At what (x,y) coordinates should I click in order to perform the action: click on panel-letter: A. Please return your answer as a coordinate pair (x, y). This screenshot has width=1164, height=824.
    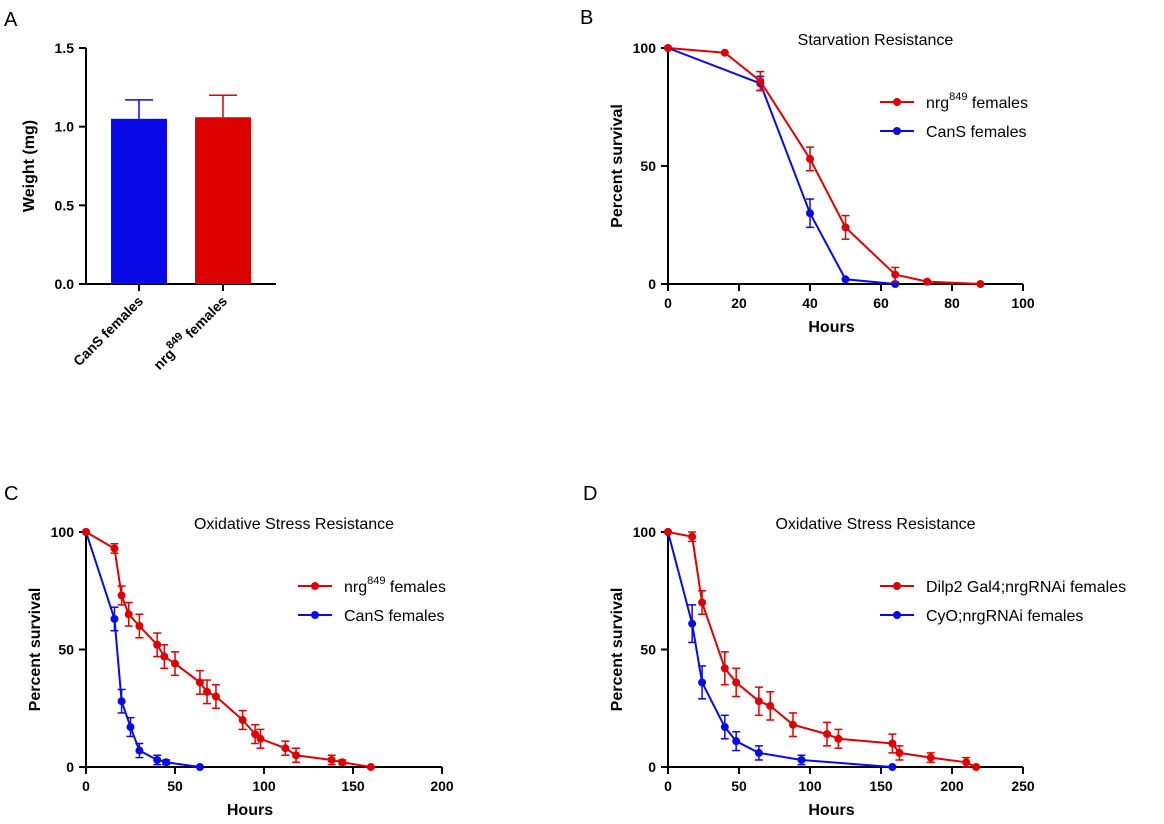
    Looking at the image, I should click on (11, 20).